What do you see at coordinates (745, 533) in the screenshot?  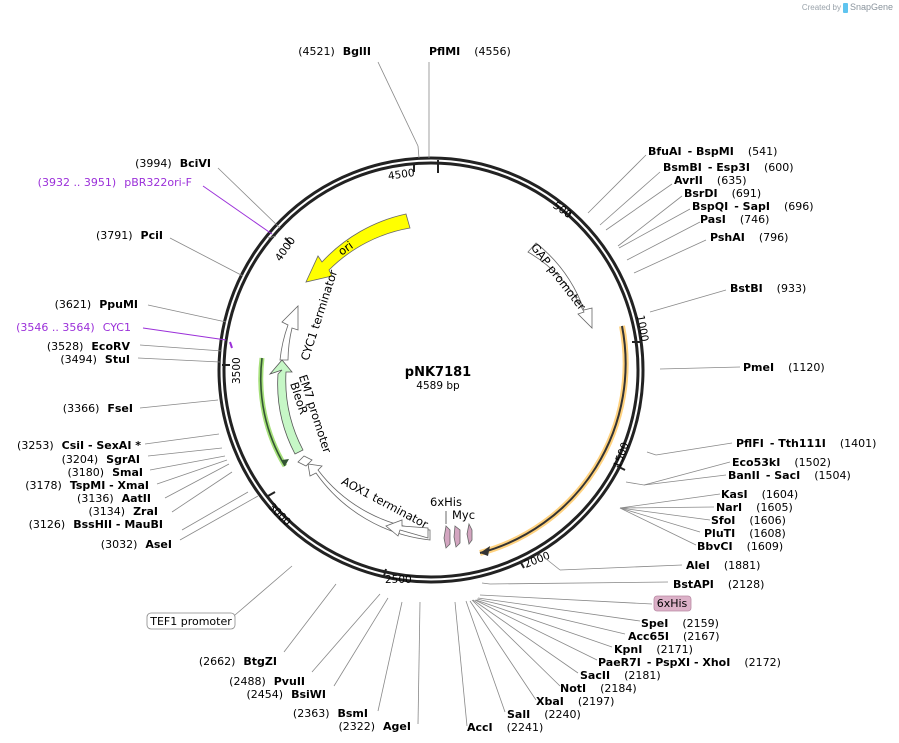 I see `svg-text:PluTI(1608): PluTI (1608)` at bounding box center [745, 533].